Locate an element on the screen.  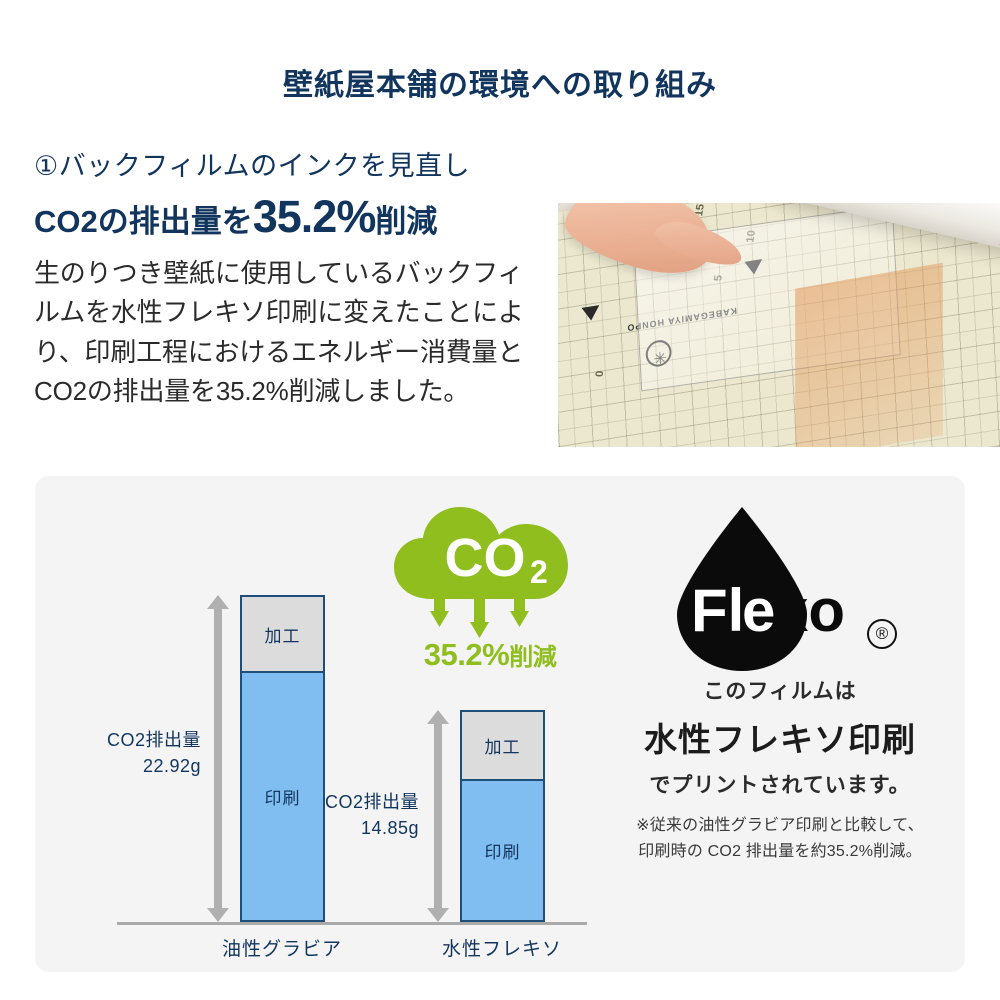
photo-film-orange-edge is located at coordinates (869, 354).